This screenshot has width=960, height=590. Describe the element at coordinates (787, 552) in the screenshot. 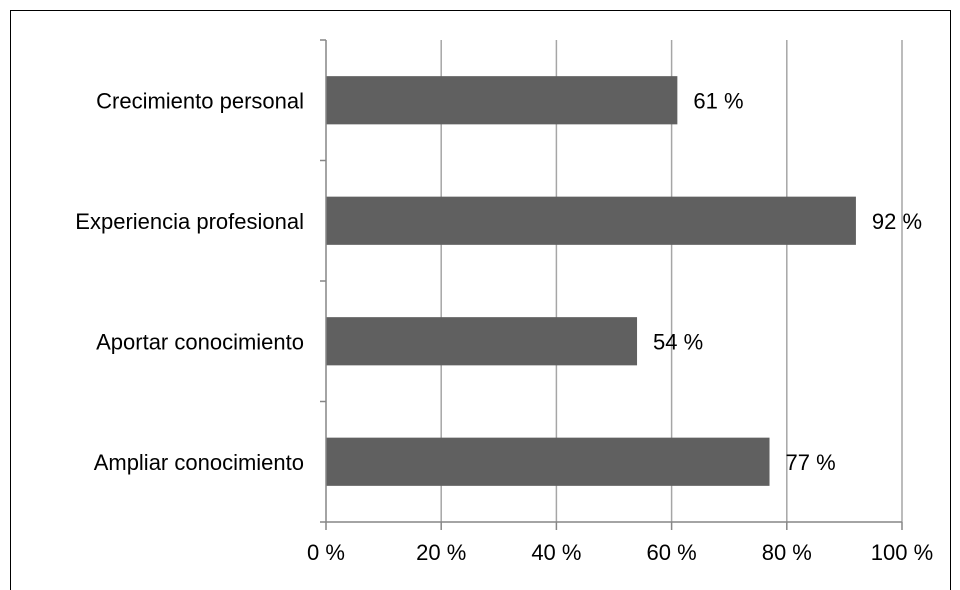

I see `x-tick-label: 80 %` at that location.